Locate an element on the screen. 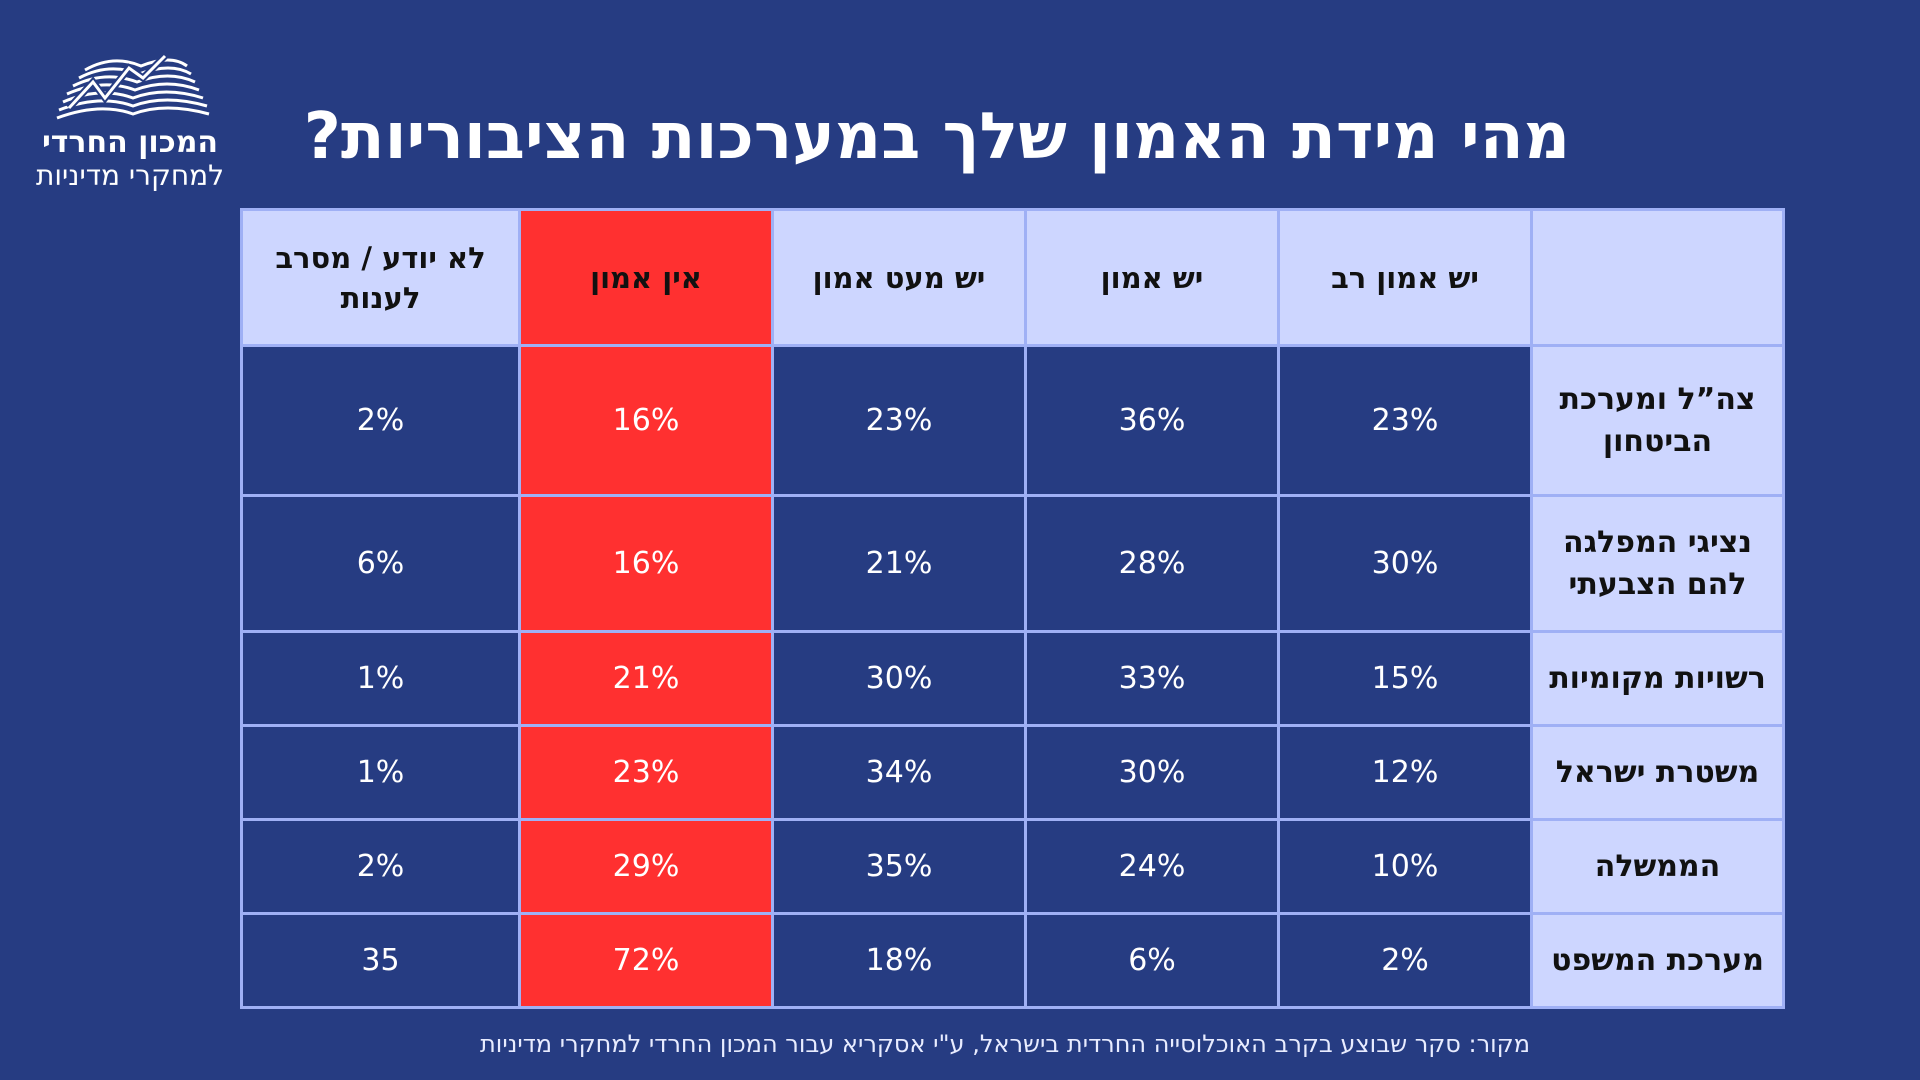  open-book-logo-icon is located at coordinates (133, 86).